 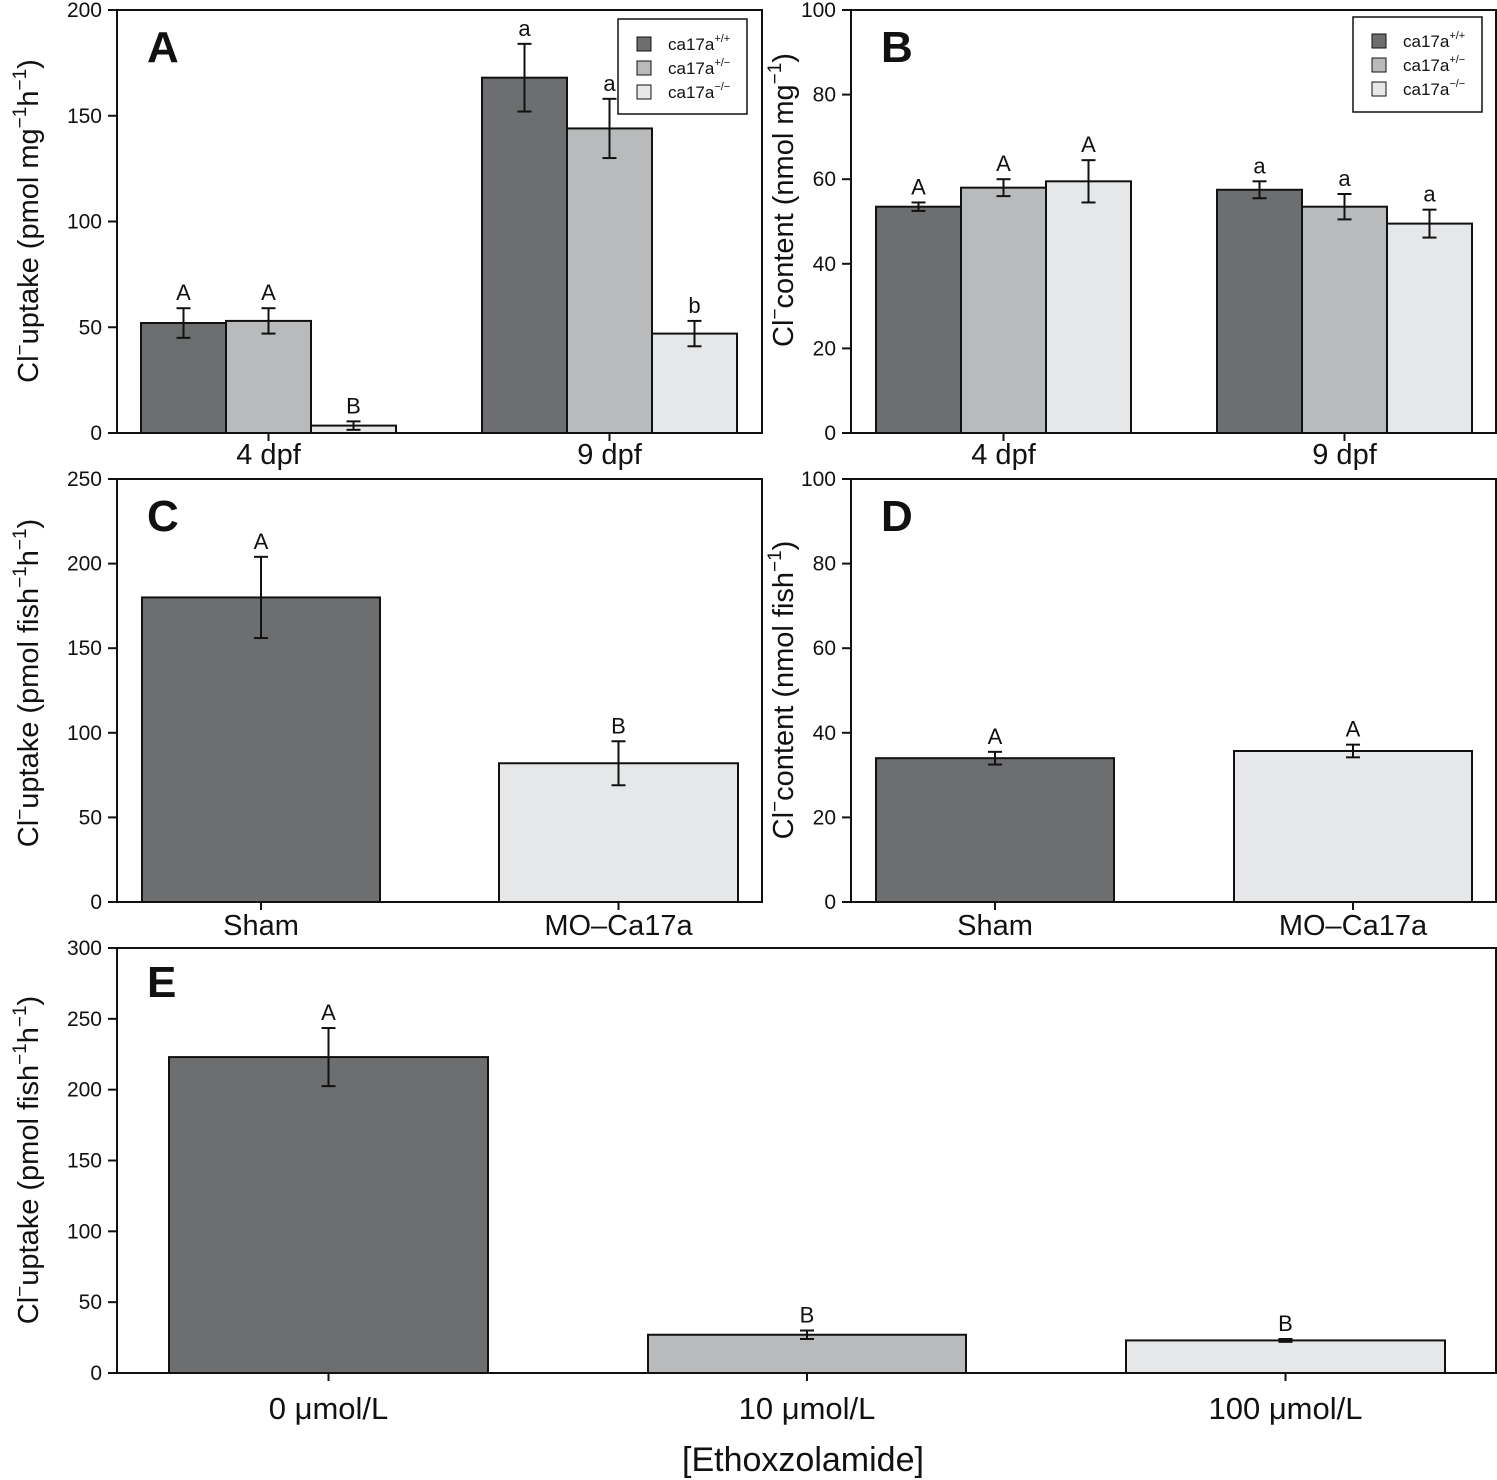 I want to click on panel-label: C, so click(x=163, y=516).